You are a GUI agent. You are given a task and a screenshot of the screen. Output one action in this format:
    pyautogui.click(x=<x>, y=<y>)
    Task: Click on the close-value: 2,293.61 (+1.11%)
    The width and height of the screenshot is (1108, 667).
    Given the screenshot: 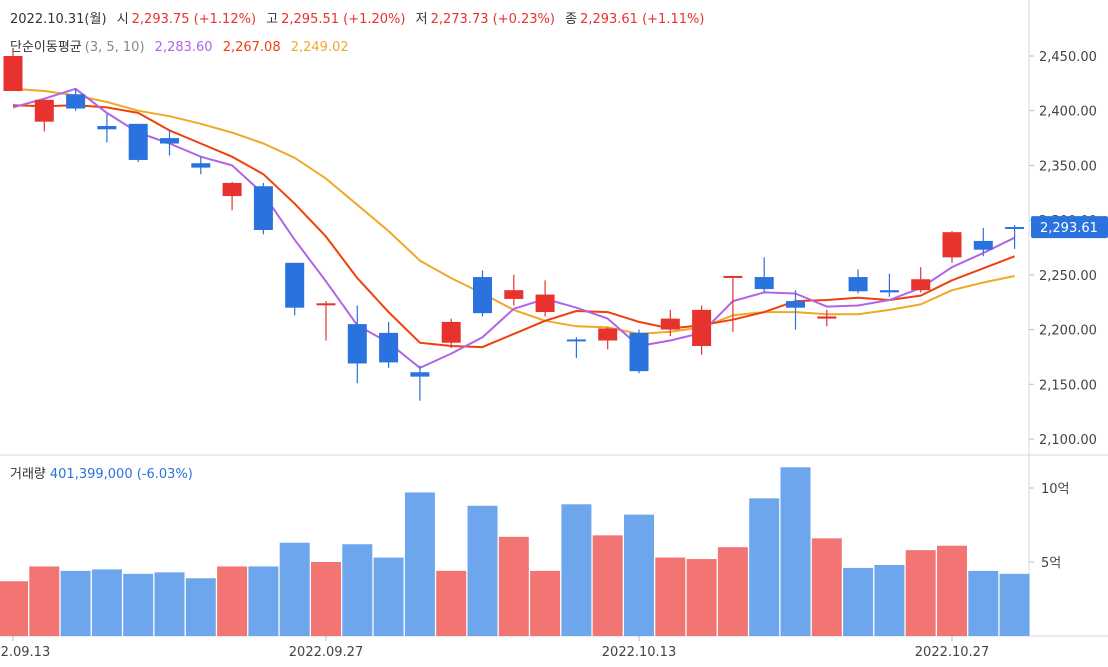 What is the action you would take?
    pyautogui.click(x=642, y=19)
    